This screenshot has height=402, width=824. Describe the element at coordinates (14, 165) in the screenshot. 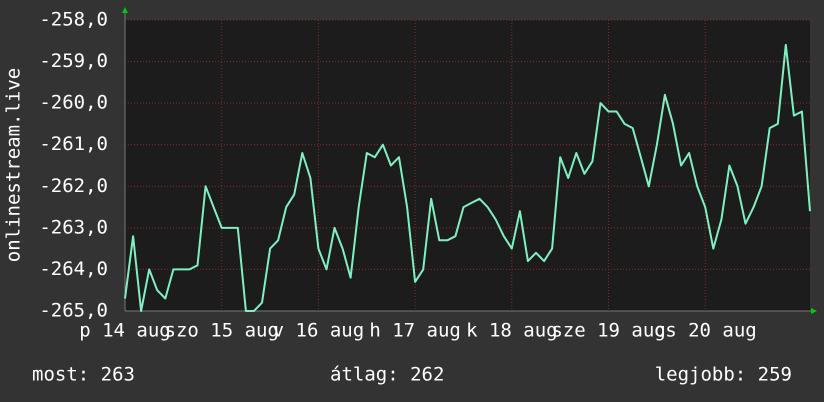

I see `y-axis-title: onlinestream.live` at that location.